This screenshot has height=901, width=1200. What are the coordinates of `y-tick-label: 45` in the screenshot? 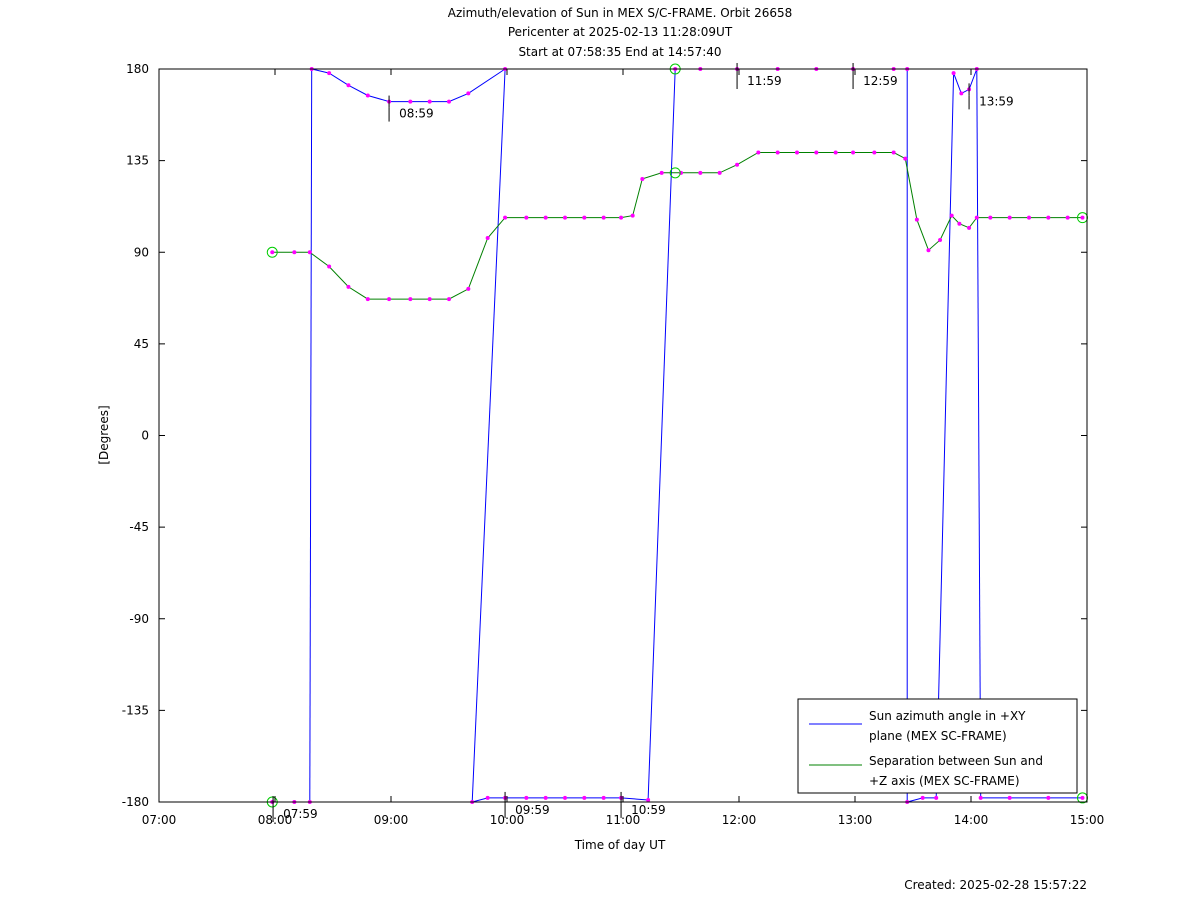 It's located at (141, 344).